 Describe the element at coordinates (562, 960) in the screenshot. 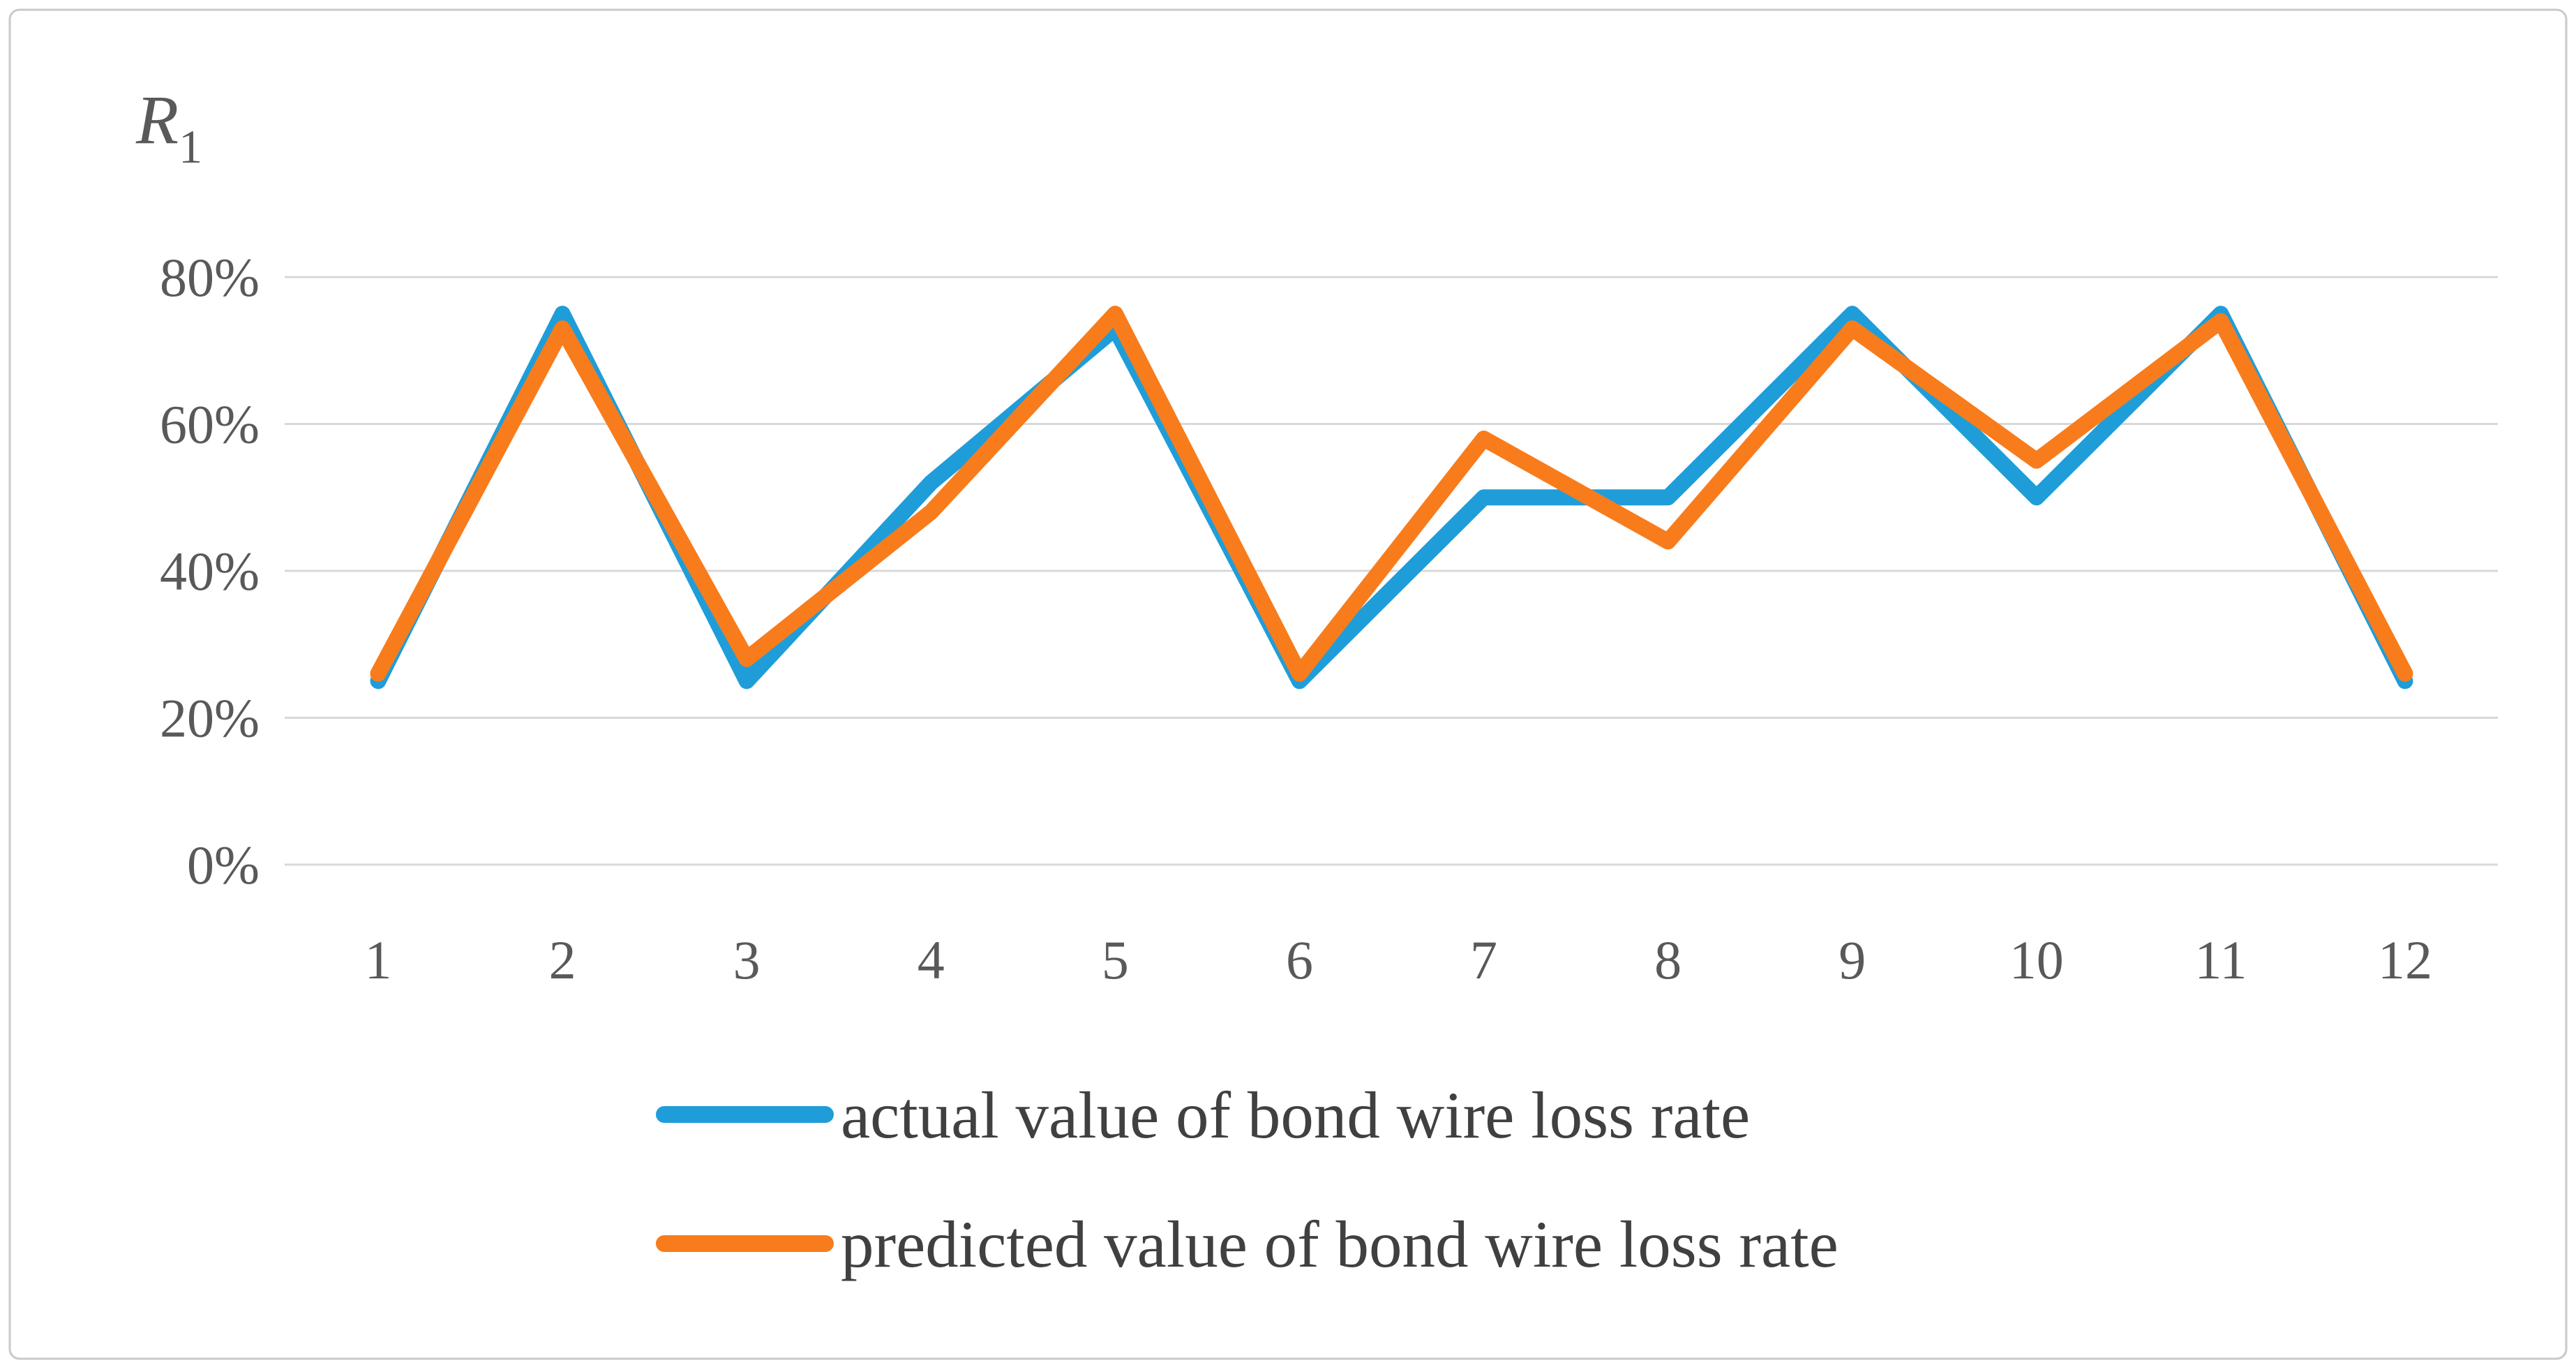

I see `x-tick-label: 2` at that location.